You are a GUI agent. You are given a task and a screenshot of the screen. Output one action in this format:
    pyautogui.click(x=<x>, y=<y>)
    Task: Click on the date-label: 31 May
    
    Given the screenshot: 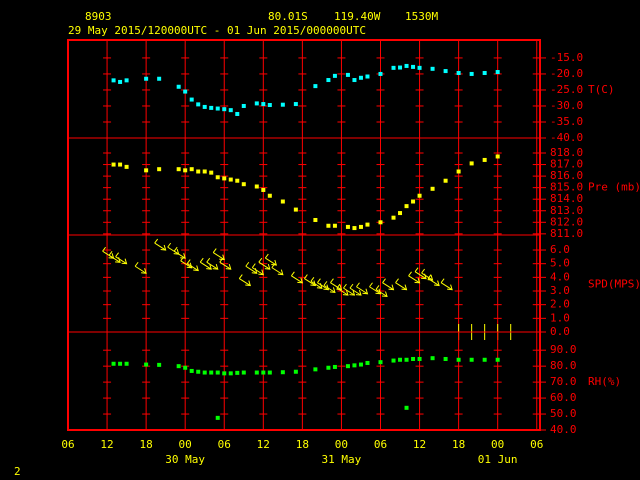 What is the action you would take?
    pyautogui.click(x=342, y=459)
    